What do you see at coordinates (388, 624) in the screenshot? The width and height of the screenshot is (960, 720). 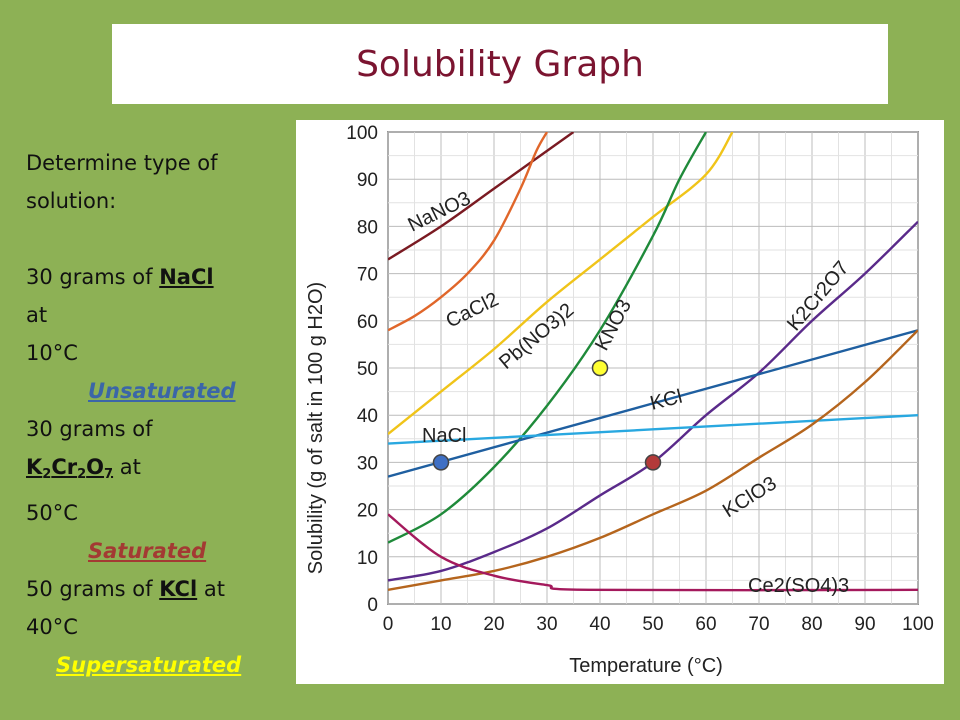 I see `x-tick-label: 0` at bounding box center [388, 624].